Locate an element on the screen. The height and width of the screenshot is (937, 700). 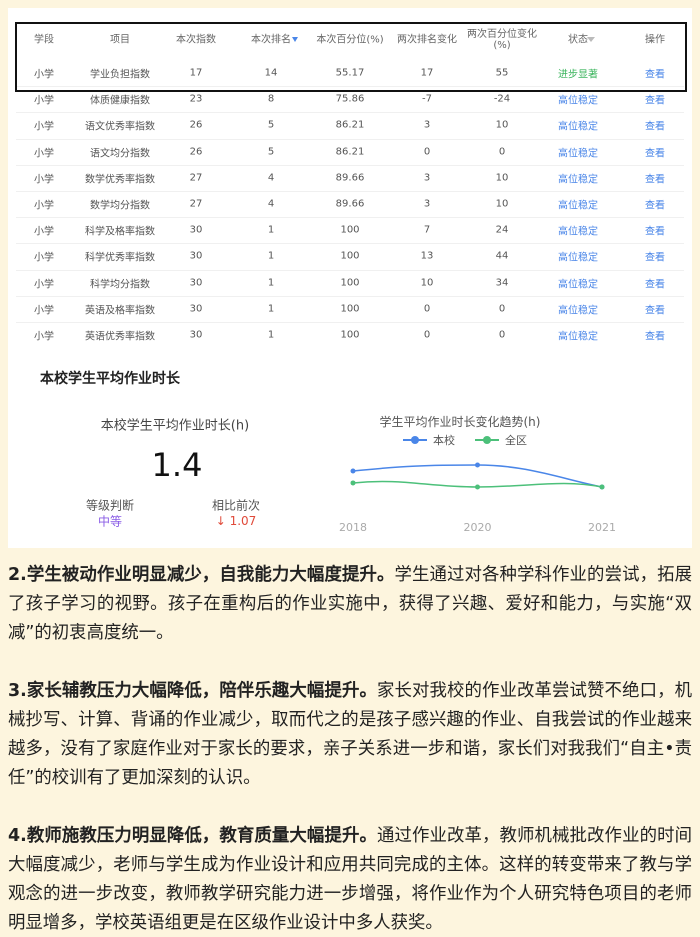
x-tick-label: 2021 is located at coordinates (602, 527).